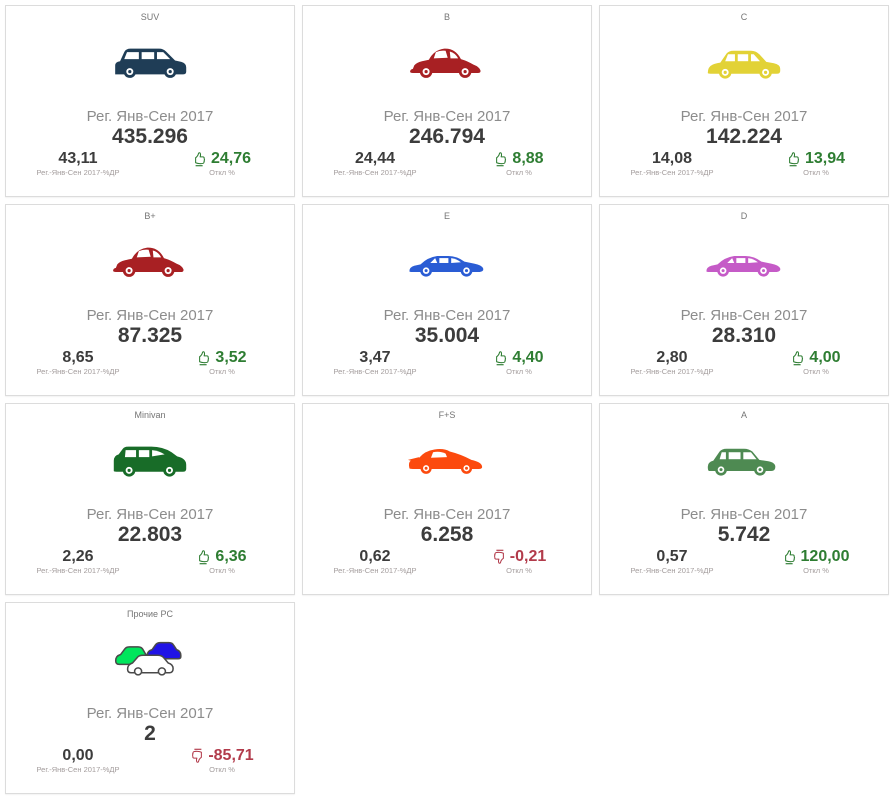 The height and width of the screenshot is (800, 892). I want to click on registrations-value: 28.310, so click(744, 335).